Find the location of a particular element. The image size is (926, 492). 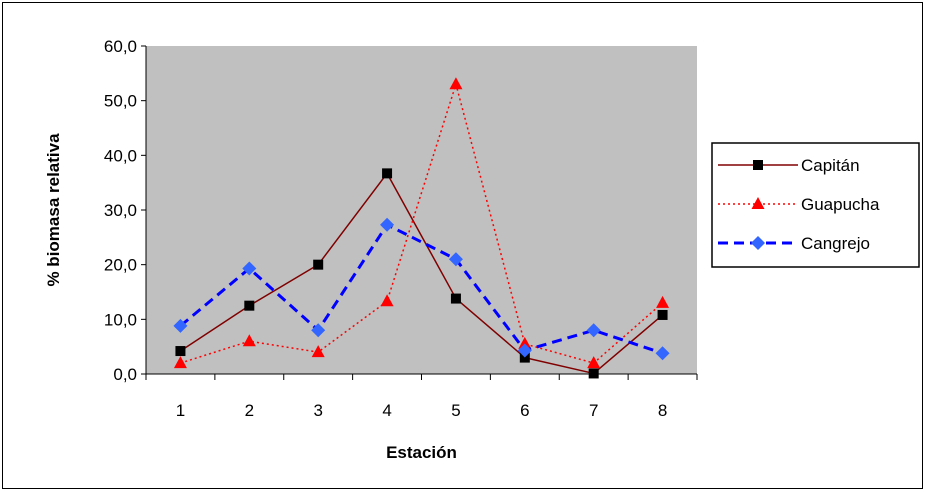

y-tick-label: 40,0 is located at coordinates (120, 155).